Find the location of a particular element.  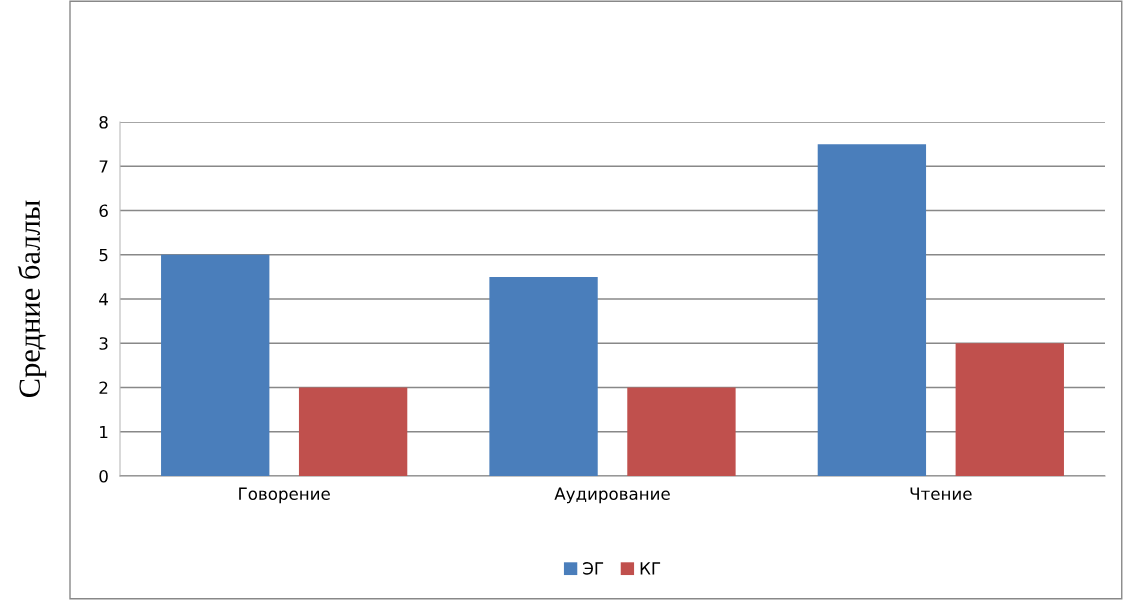

y-tick-label: 8 is located at coordinates (103, 122).